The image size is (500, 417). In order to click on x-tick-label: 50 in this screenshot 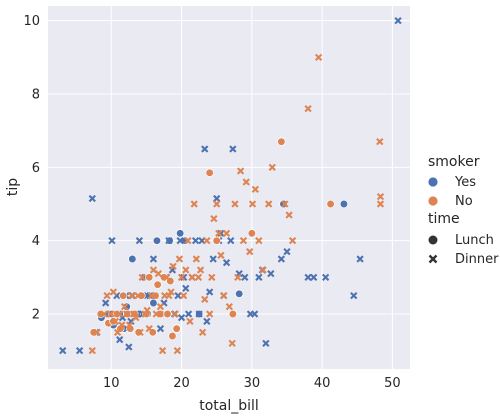, I will do `click(392, 383)`.